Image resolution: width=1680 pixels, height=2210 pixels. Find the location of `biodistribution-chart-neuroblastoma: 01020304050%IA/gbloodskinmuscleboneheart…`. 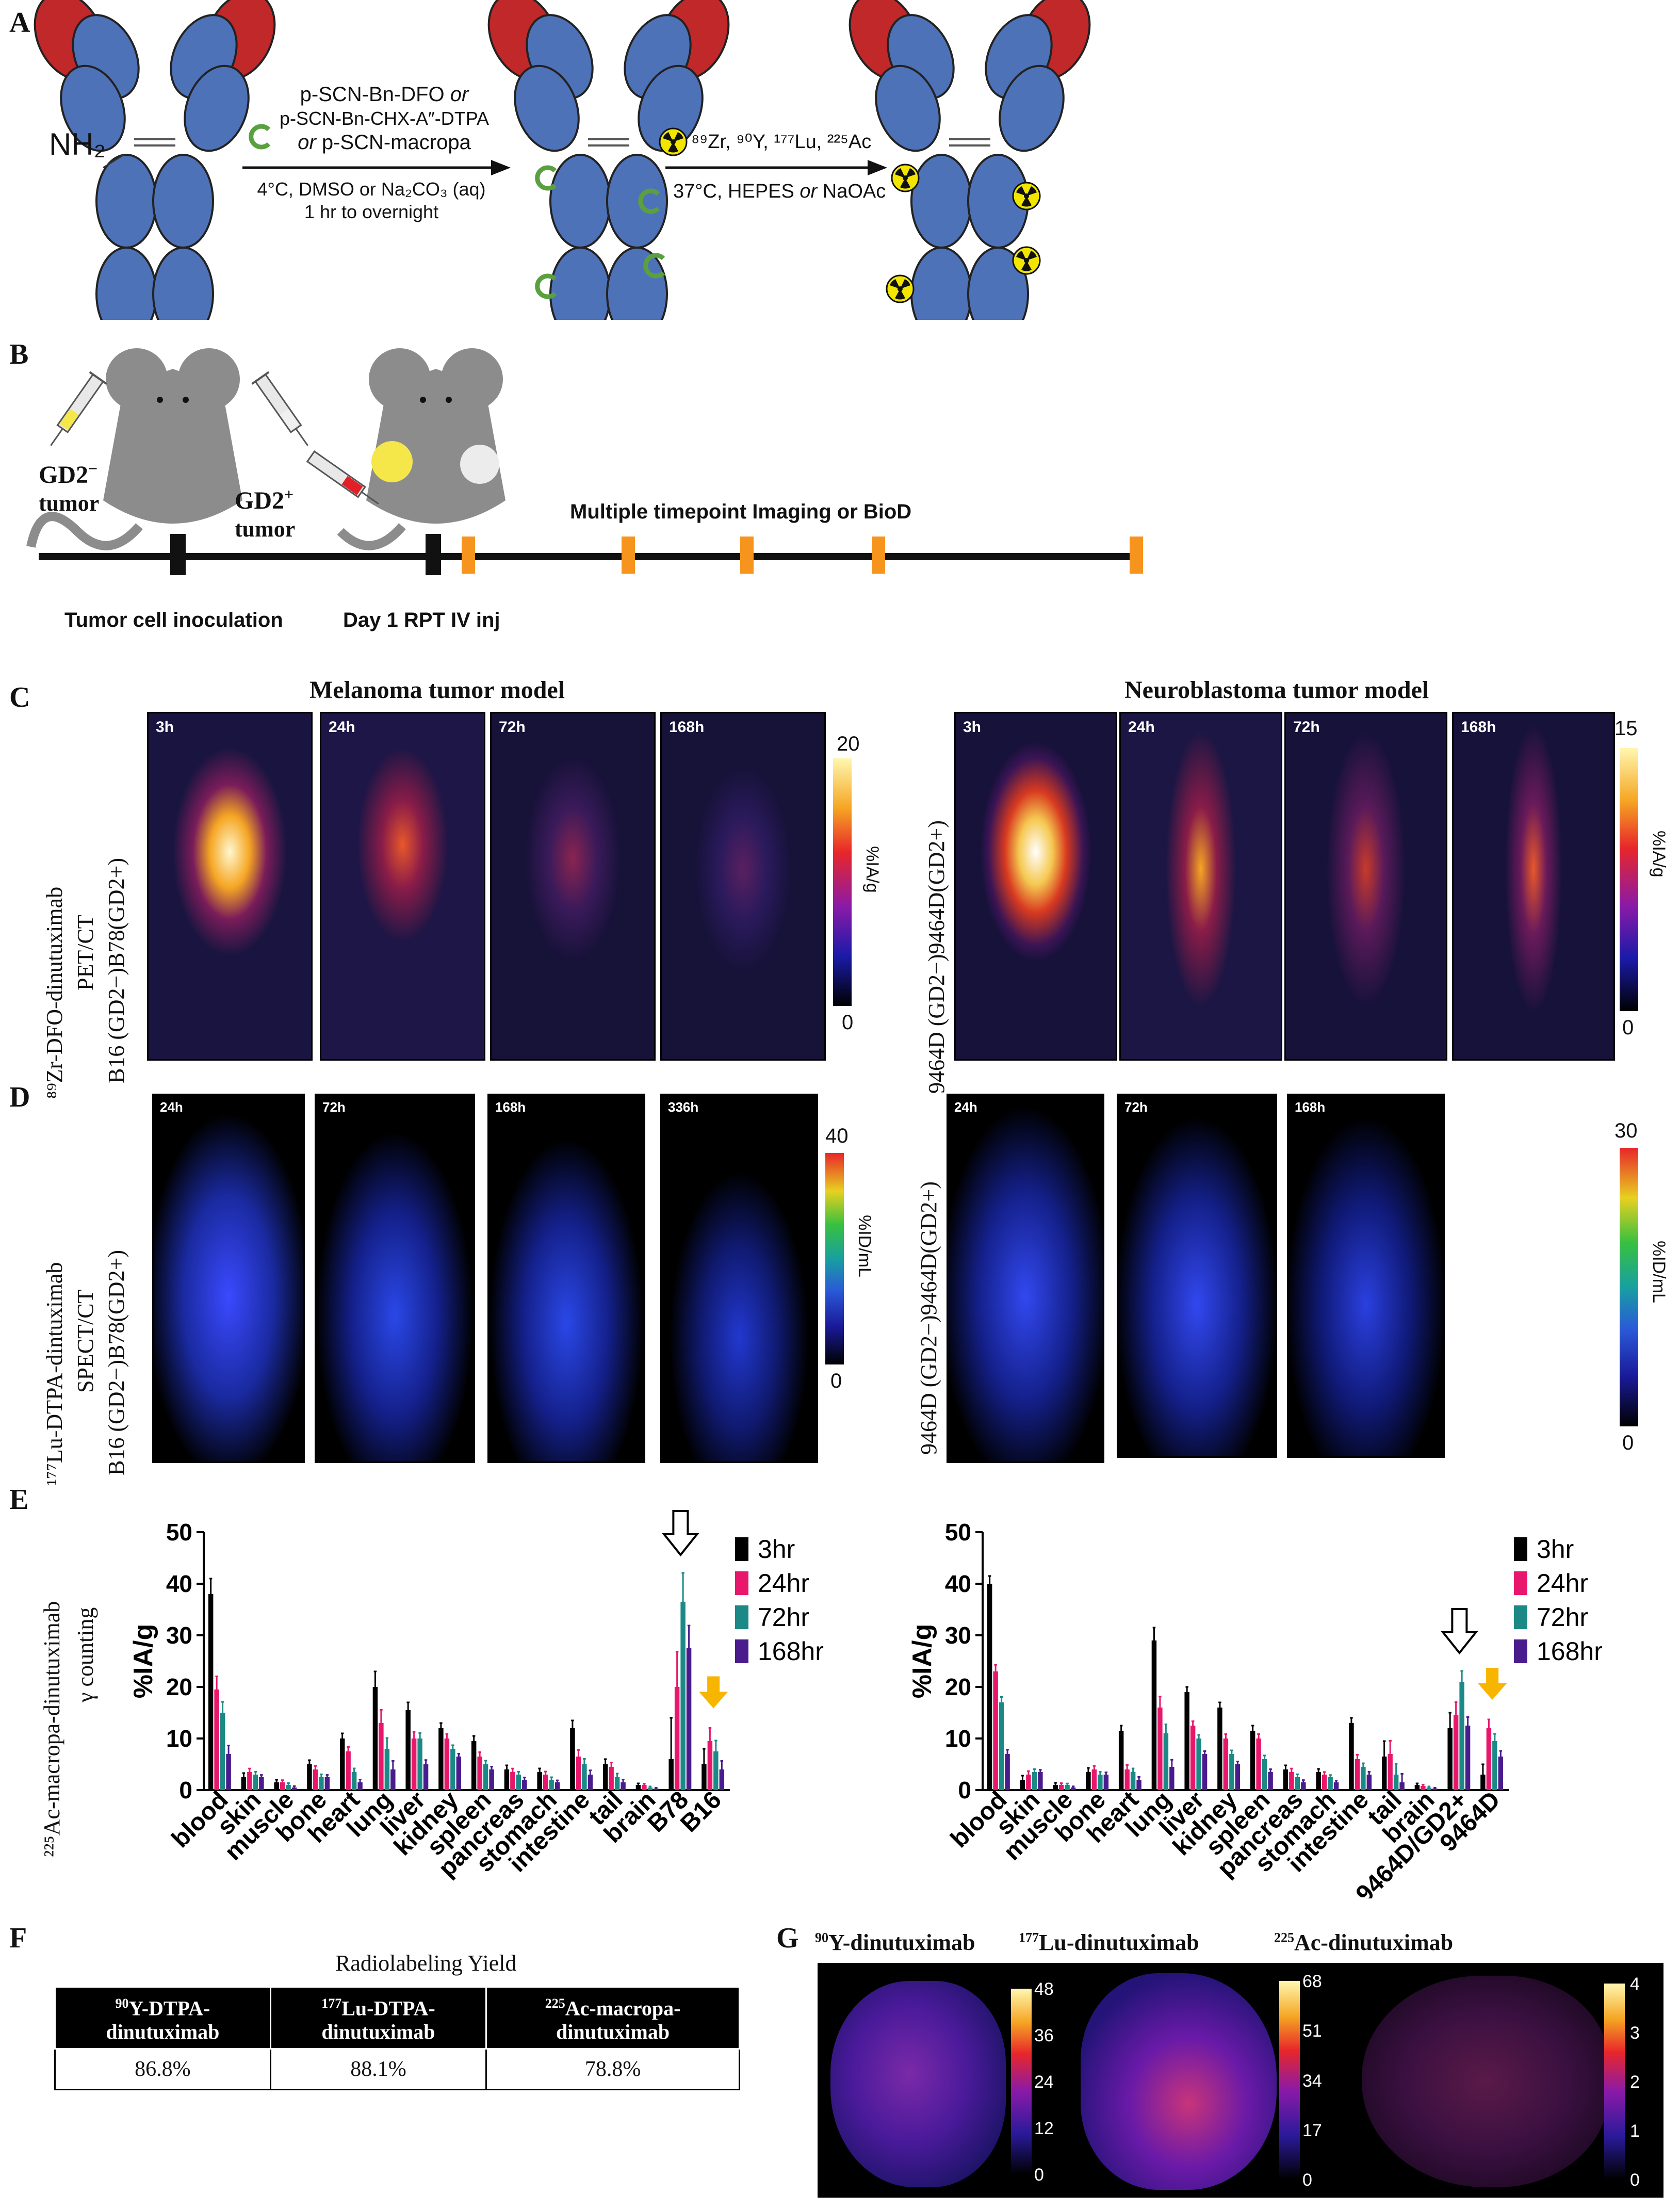

biodistribution-chart-neuroblastoma: 01020304050%IA/gbloodskinmuscleboneheart… is located at coordinates (1255, 1709).